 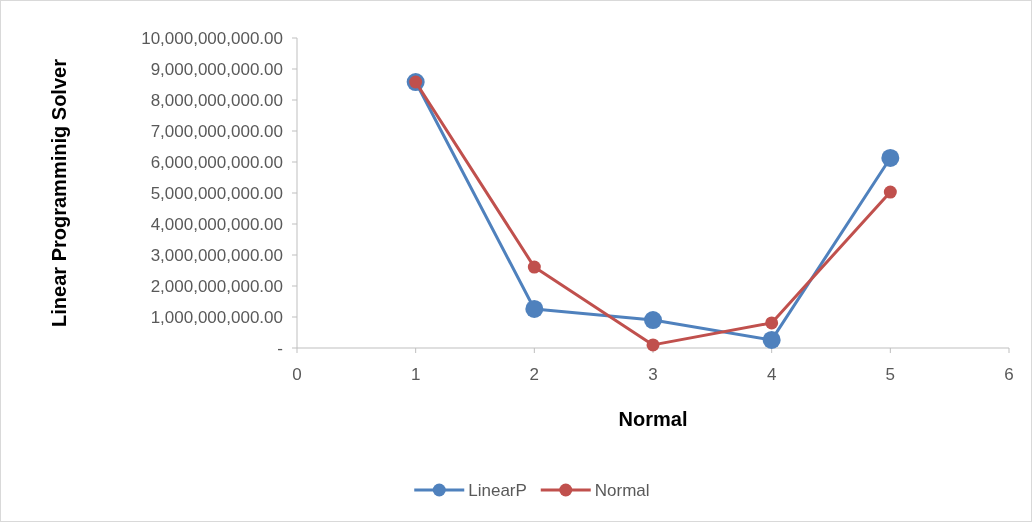 I want to click on y-tick-label: 10,000,000,000.00, so click(x=212, y=38).